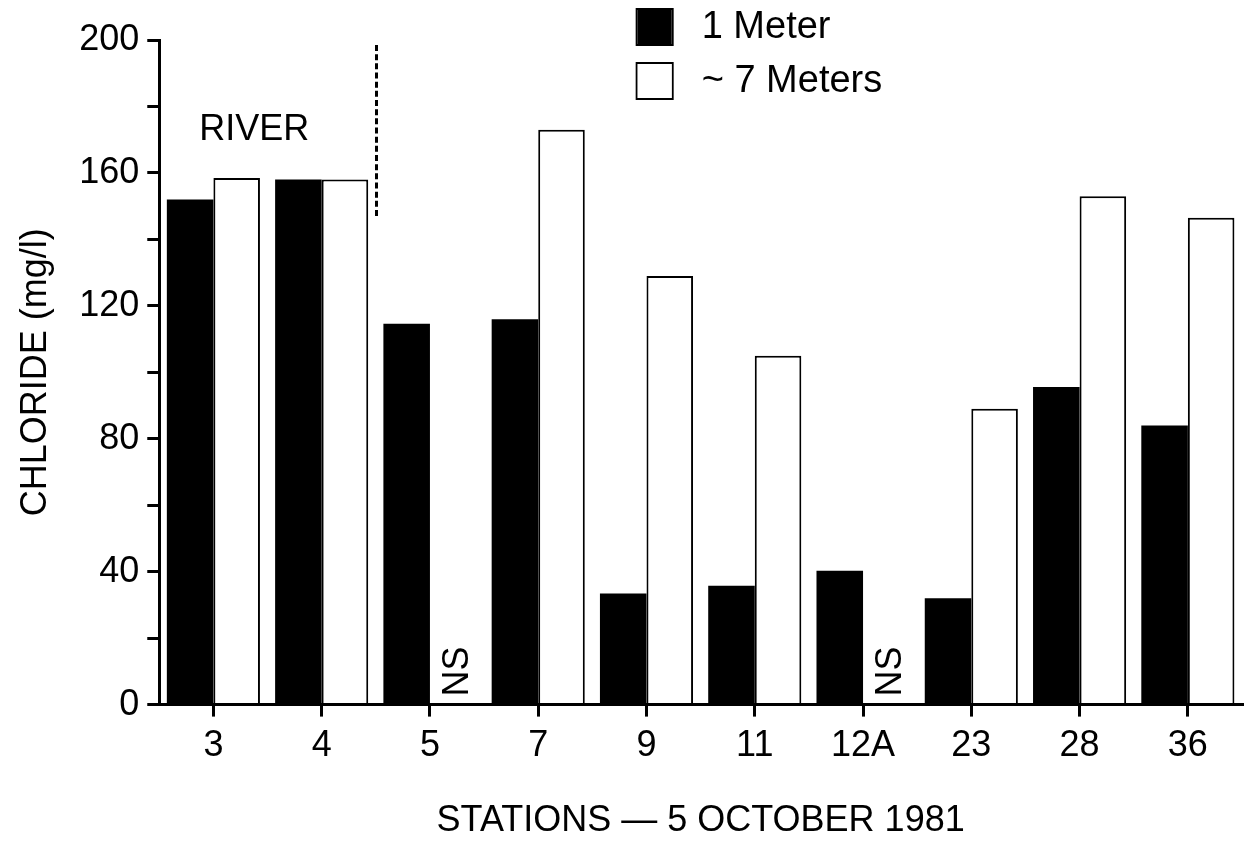  Describe the element at coordinates (129, 702) in the screenshot. I see `y-tick-label: 0` at that location.